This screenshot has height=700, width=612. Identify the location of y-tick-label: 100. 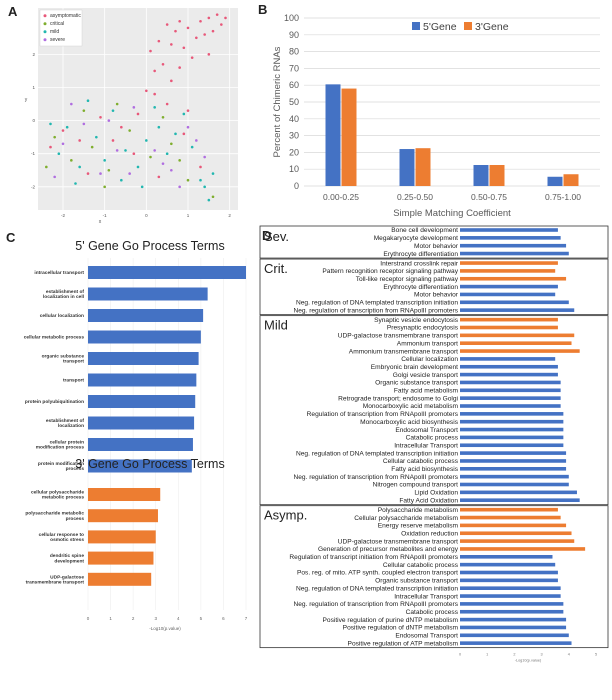
(291, 18).